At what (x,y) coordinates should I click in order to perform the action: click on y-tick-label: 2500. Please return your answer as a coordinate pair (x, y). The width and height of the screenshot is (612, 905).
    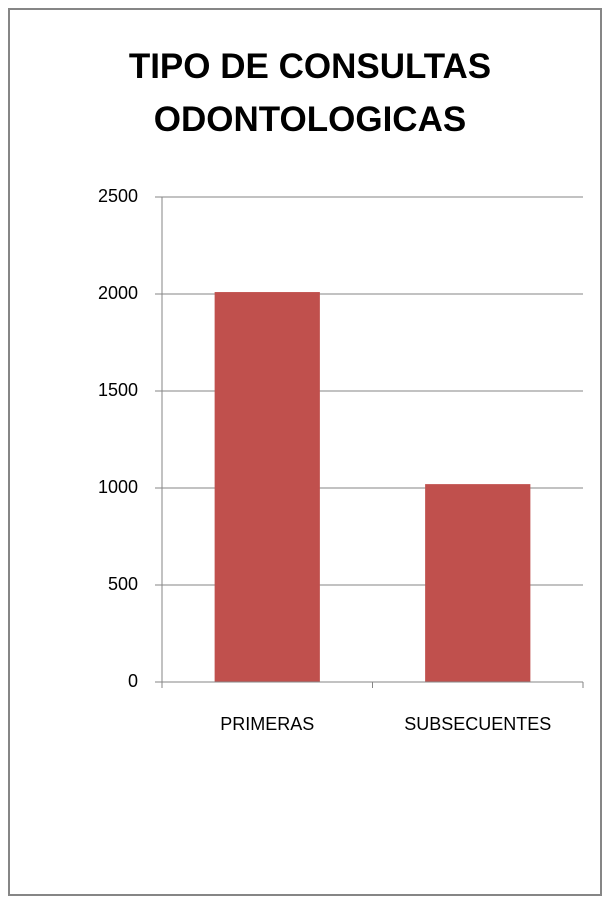
    Looking at the image, I should click on (118, 196).